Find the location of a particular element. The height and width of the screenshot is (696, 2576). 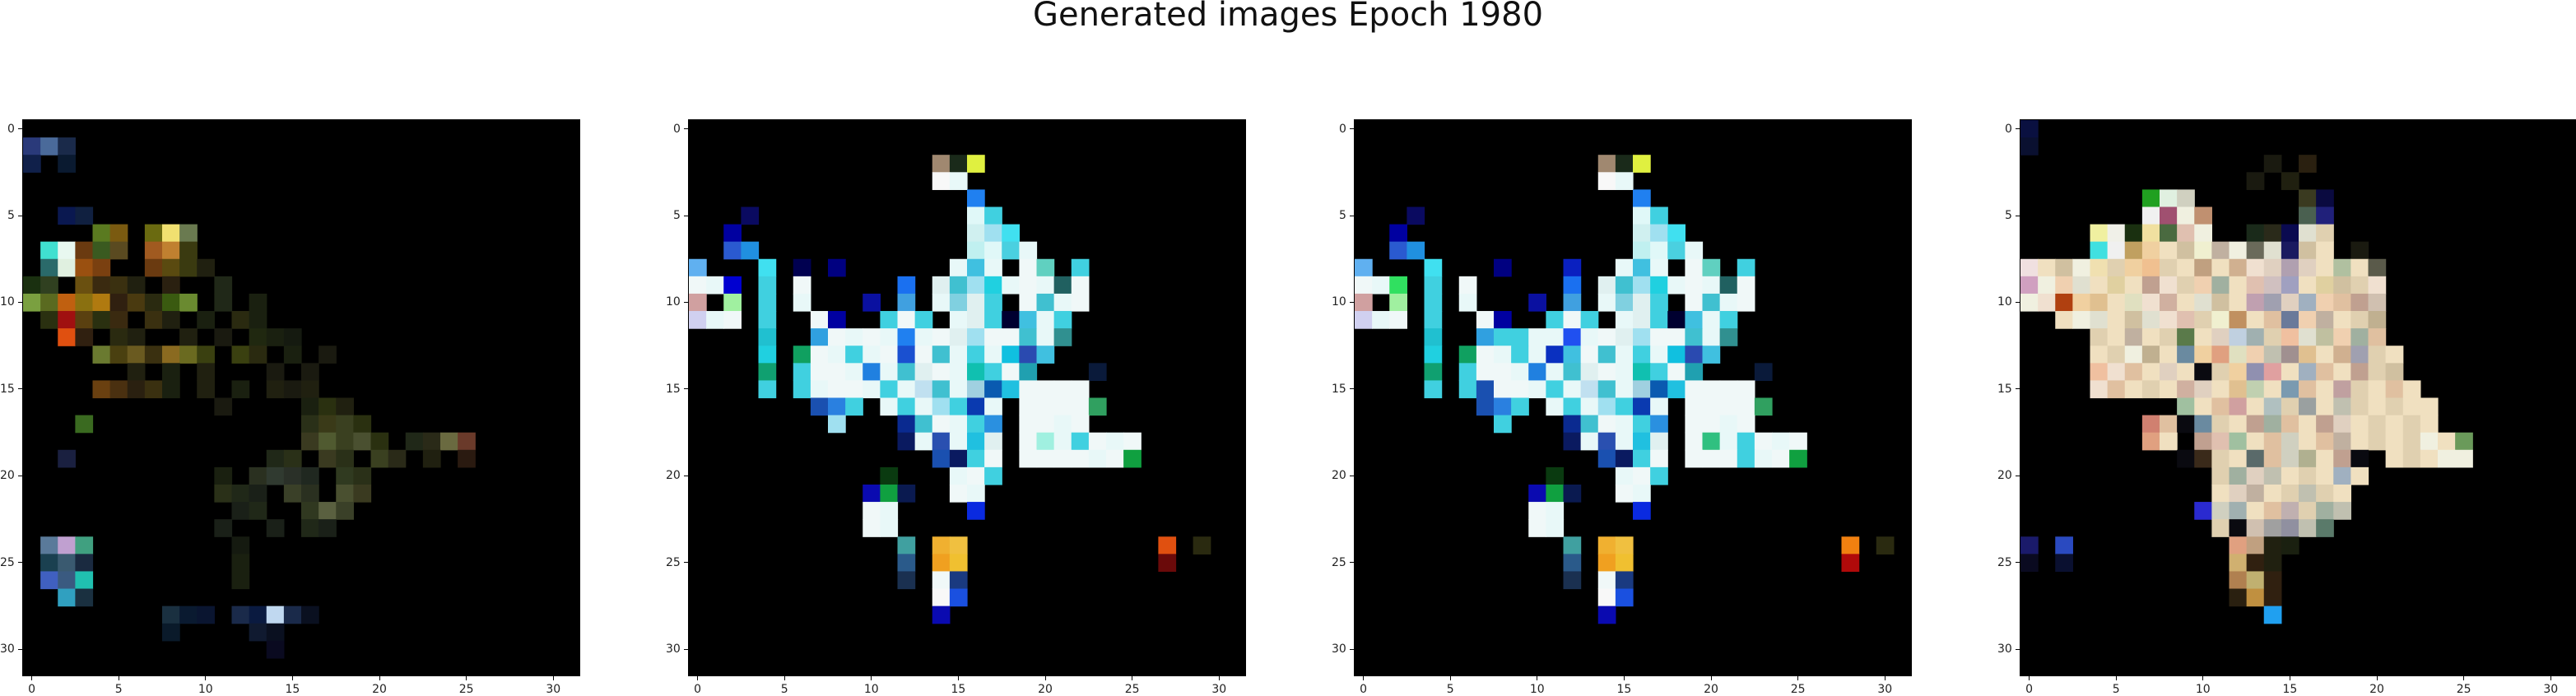

y-tick-label: 30 is located at coordinates (2004, 650).